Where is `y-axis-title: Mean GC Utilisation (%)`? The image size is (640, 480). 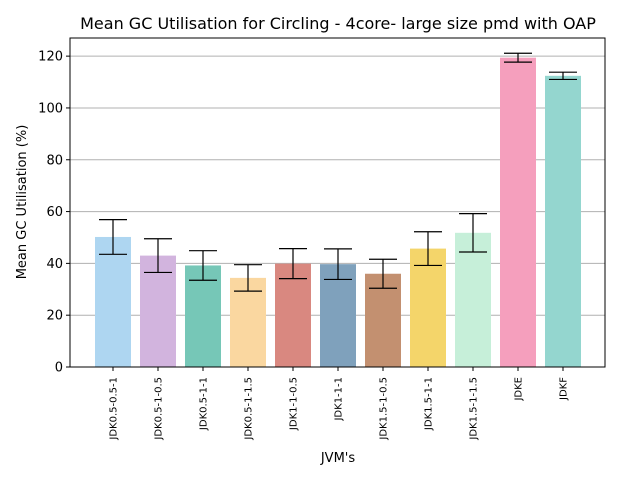
y-axis-title: Mean GC Utilisation (%) is located at coordinates (22, 202).